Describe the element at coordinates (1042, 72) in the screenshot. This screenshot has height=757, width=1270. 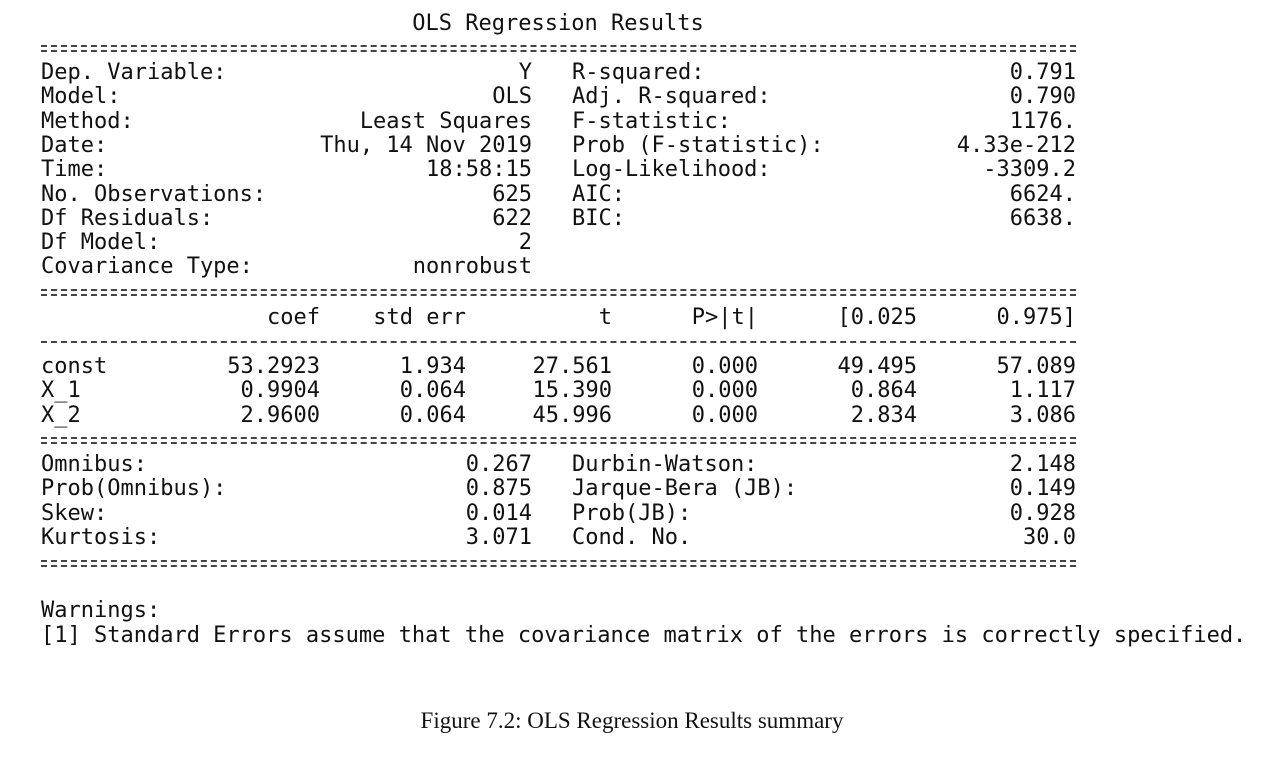
I see `info-value: 0.791` at that location.